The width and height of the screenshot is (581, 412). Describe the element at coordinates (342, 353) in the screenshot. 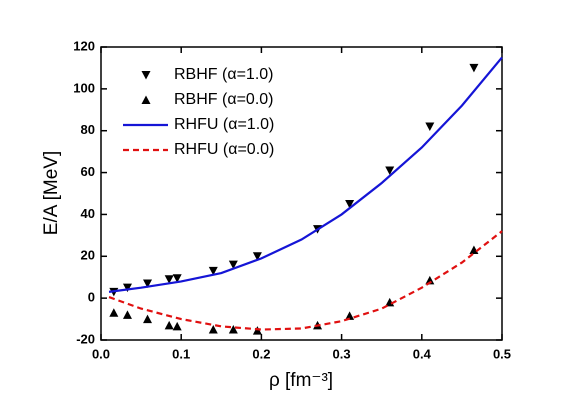

I see `x-tick-label: 0.3` at that location.